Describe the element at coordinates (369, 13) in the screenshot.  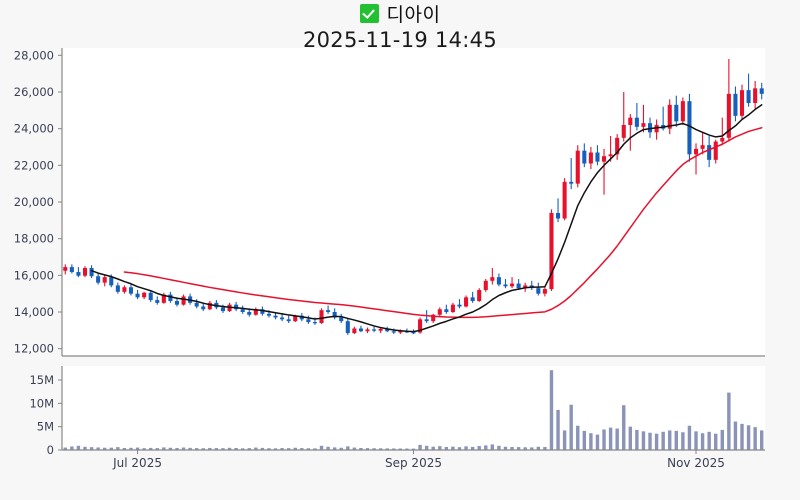
I see `check-box-icon` at that location.